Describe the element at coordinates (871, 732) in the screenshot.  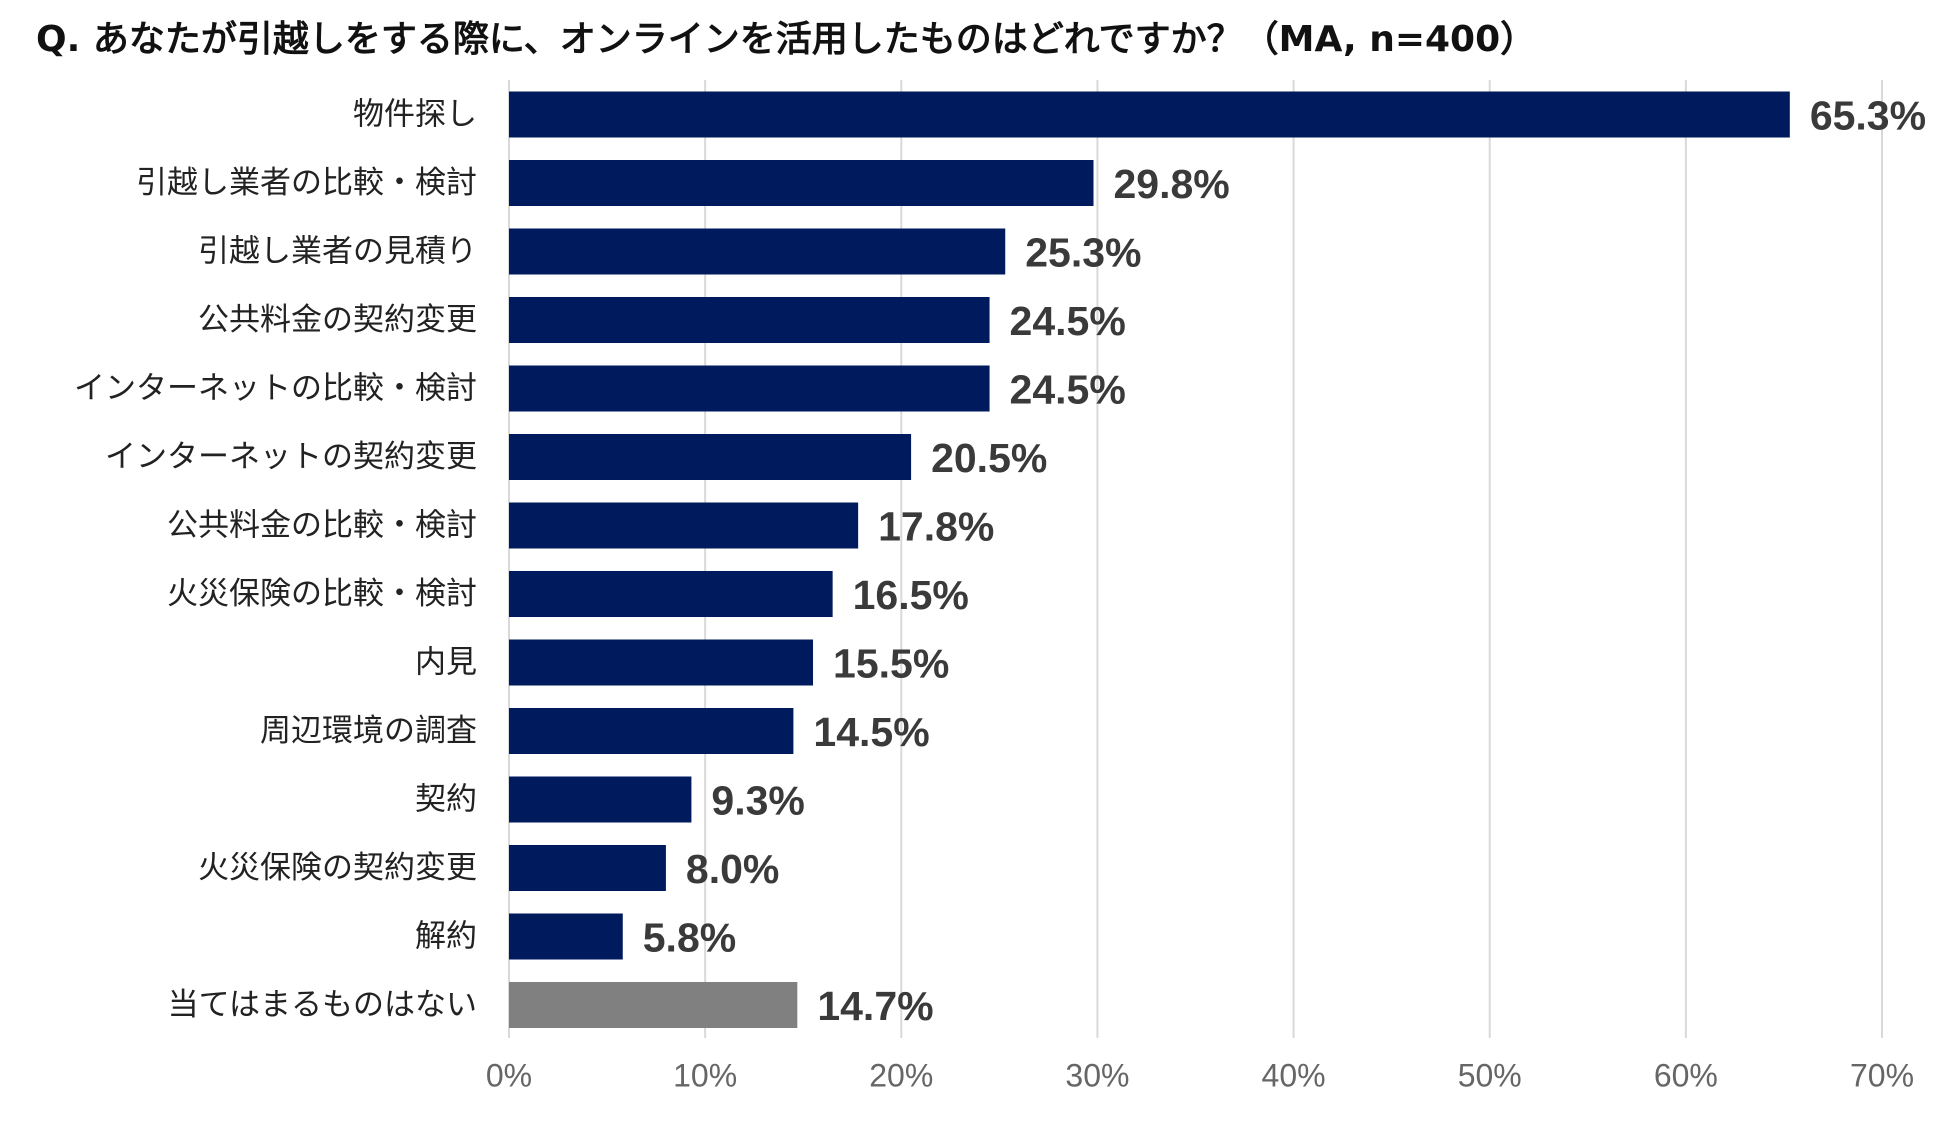
I see `value-label: 14.5%` at that location.